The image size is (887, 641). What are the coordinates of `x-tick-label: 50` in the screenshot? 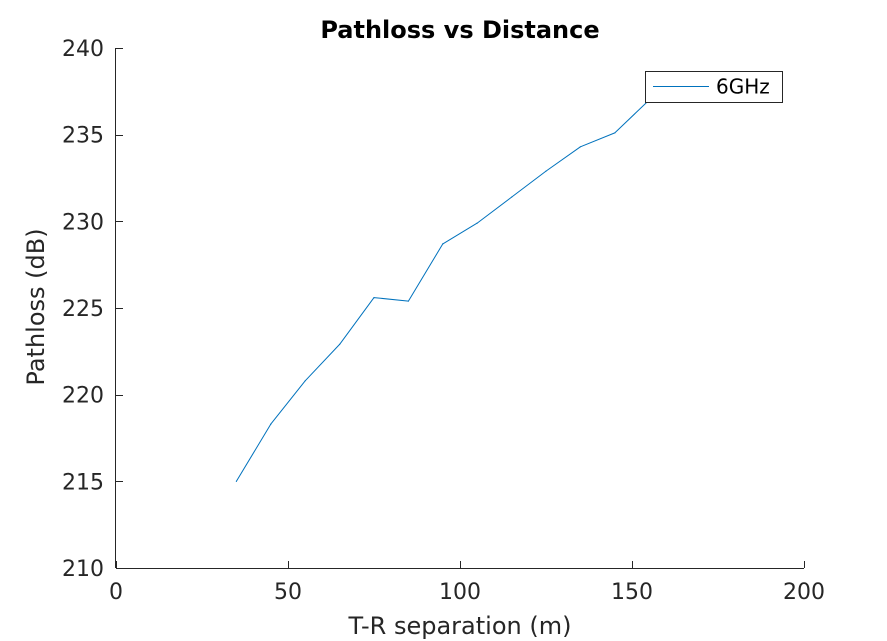 It's located at (288, 592).